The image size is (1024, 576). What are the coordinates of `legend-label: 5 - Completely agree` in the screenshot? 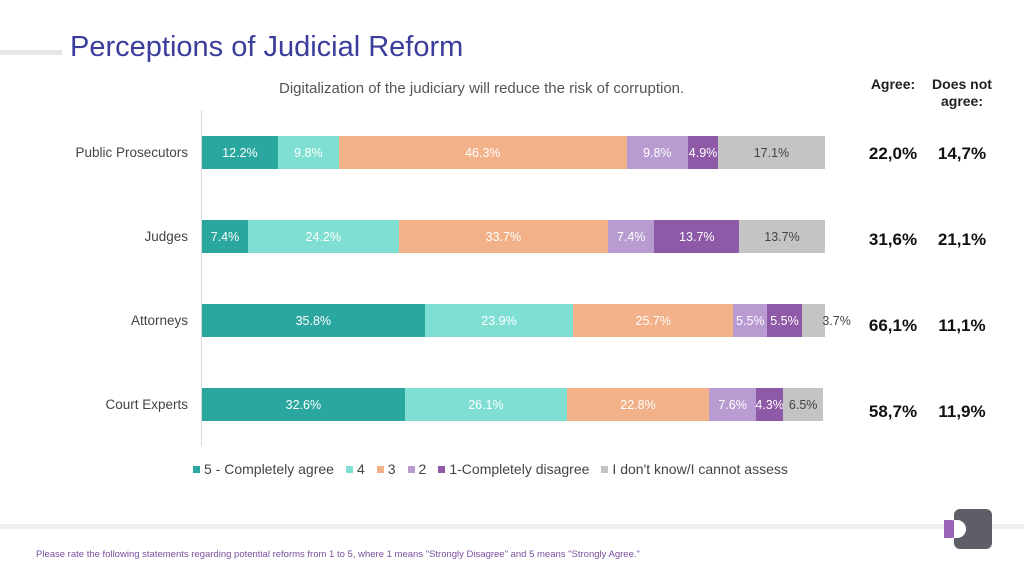 It's located at (269, 469).